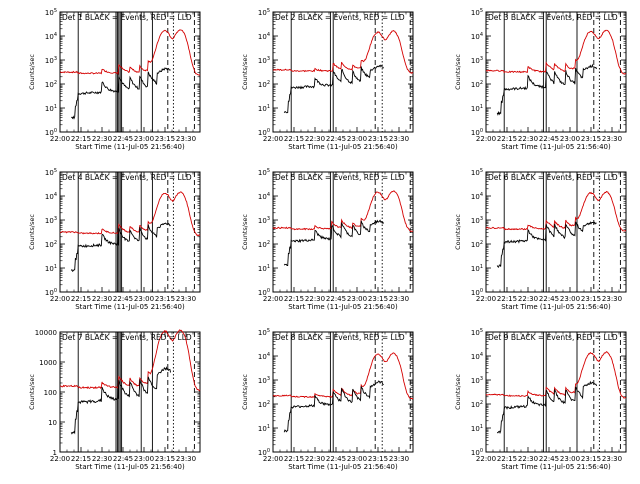 The width and height of the screenshot is (640, 484). I want to click on panel-title: Det 3 BLACK = Events, RED = LLD, so click(553, 17).